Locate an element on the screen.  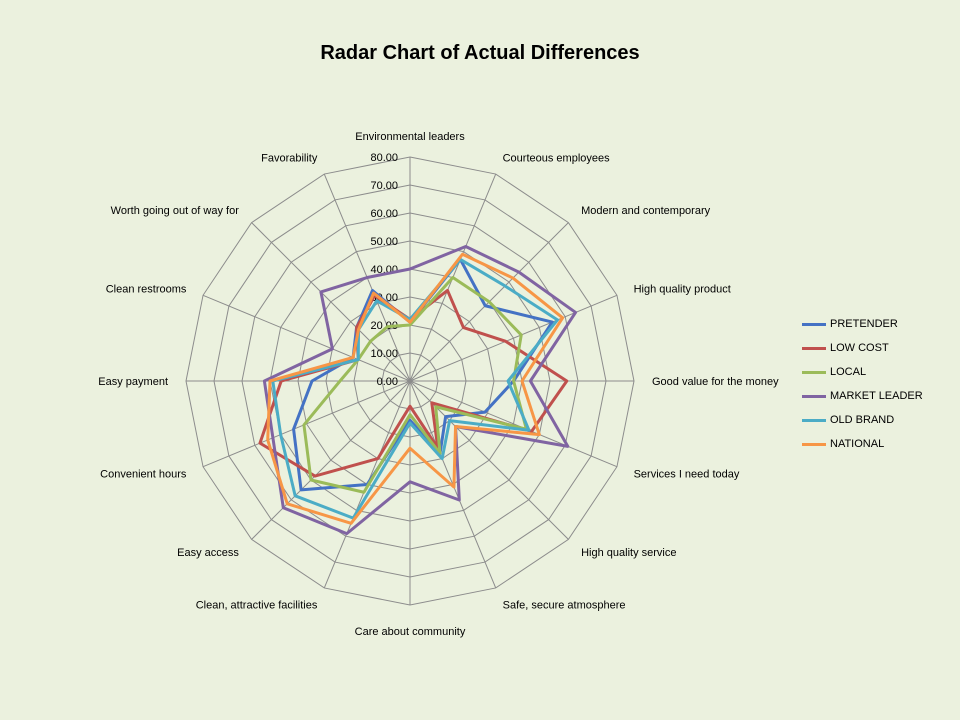
legend-label: NATIONAL is located at coordinates (857, 444).